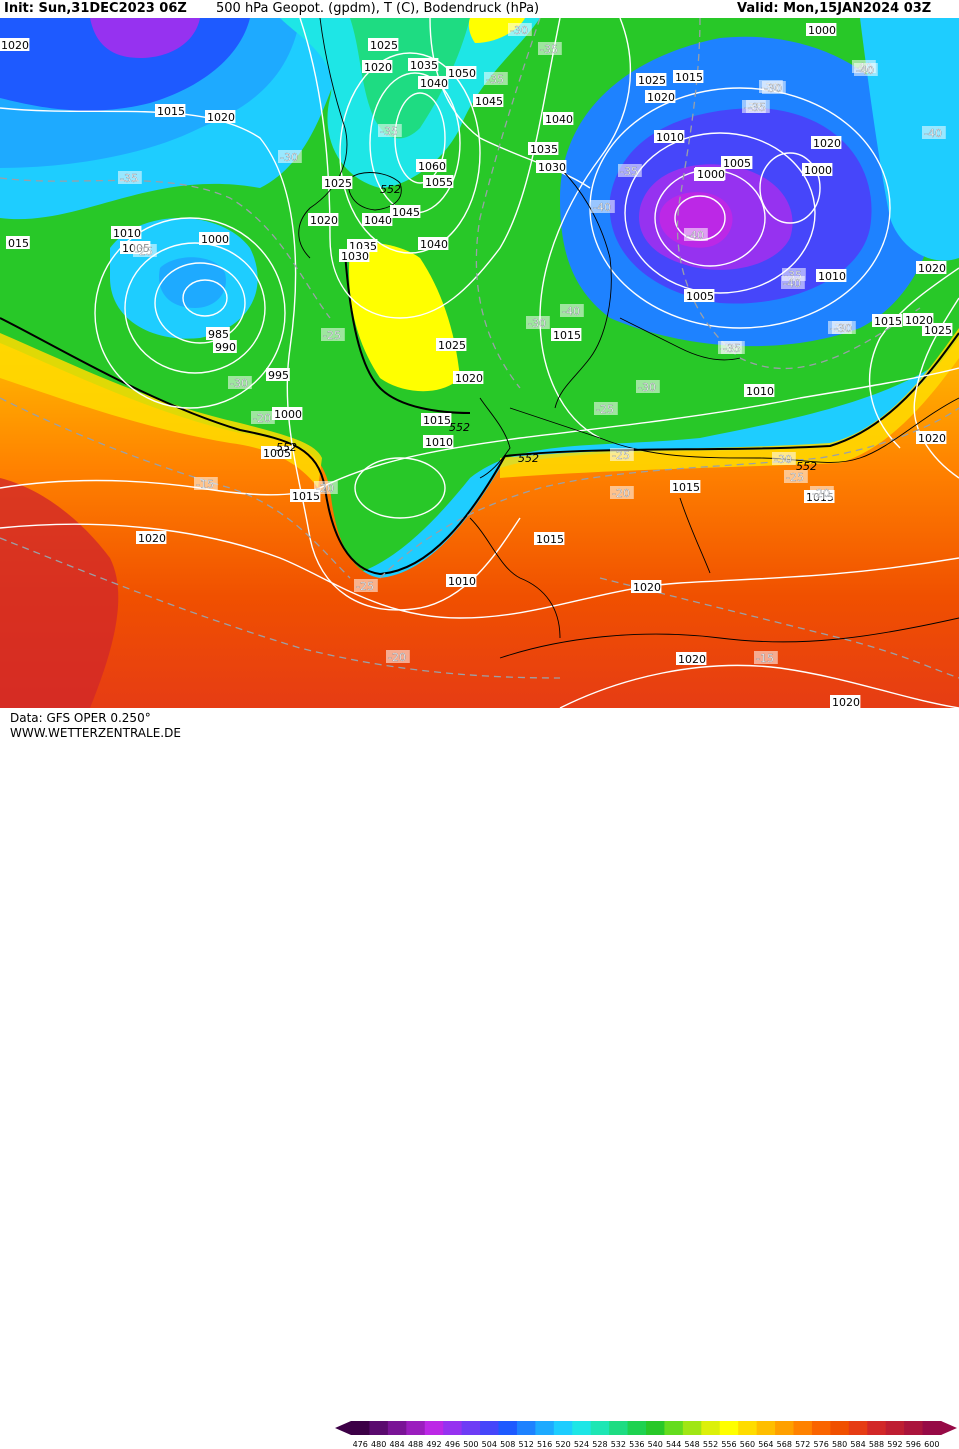 This screenshot has width=959, height=1449. Describe the element at coordinates (894, 1444) in the screenshot. I see `colorbar-tick-label: 592` at that location.